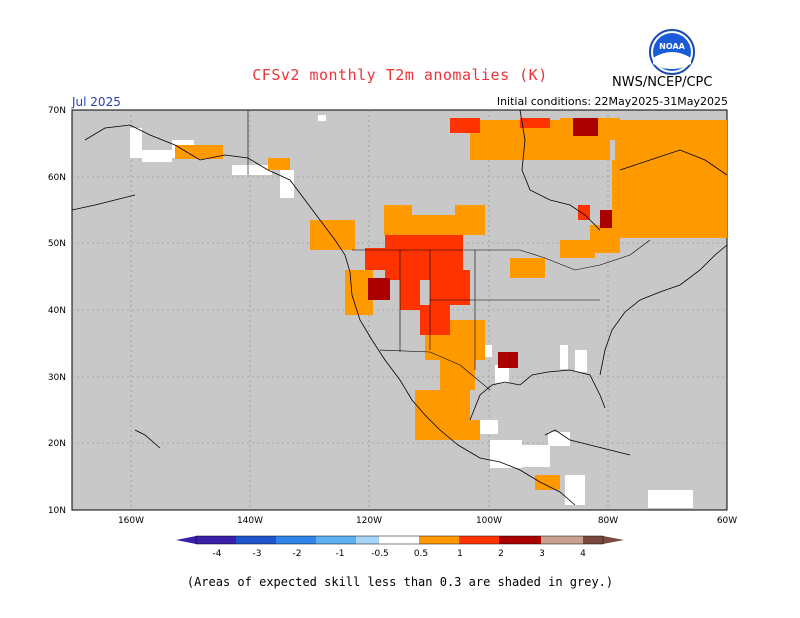  I want to click on svg-text: -1, so click(340, 554).